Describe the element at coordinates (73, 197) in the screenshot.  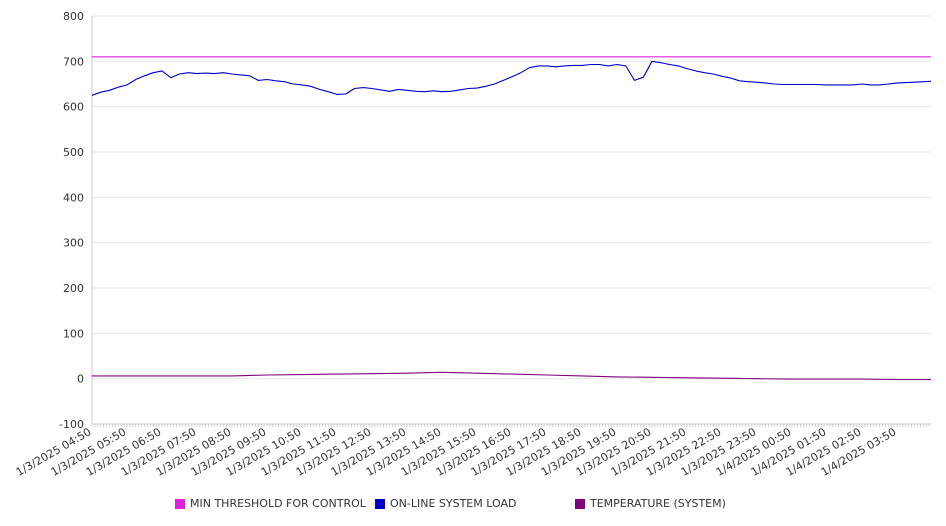
I see `y-tick-label: 400` at that location.